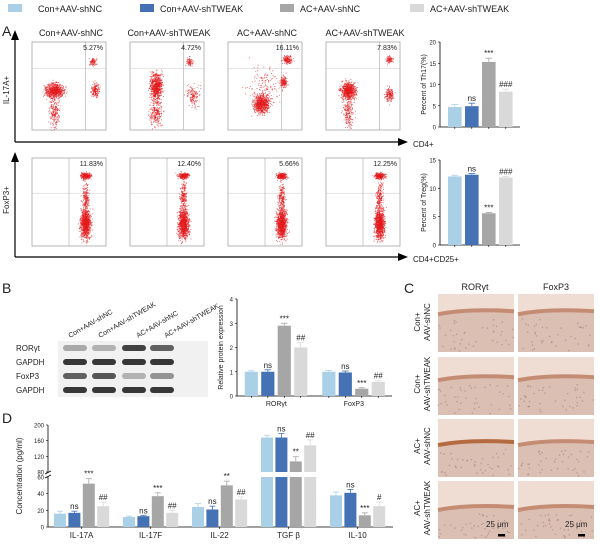 The height and width of the screenshot is (550, 600). Describe the element at coordinates (6, 90) in the screenshot. I see `axis-label-il17a: IL-17A+` at that location.